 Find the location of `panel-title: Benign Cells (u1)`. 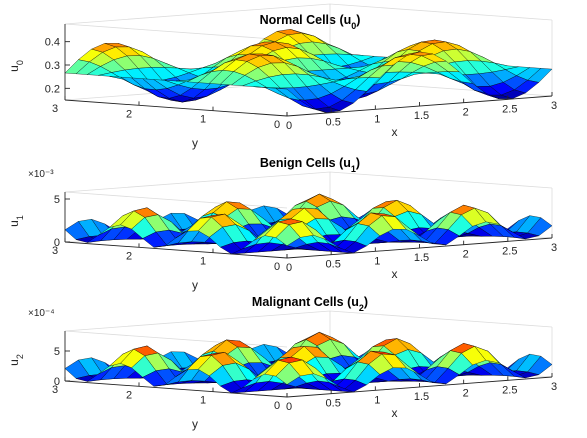

panel-title: Benign Cells (u1) is located at coordinates (310, 165).